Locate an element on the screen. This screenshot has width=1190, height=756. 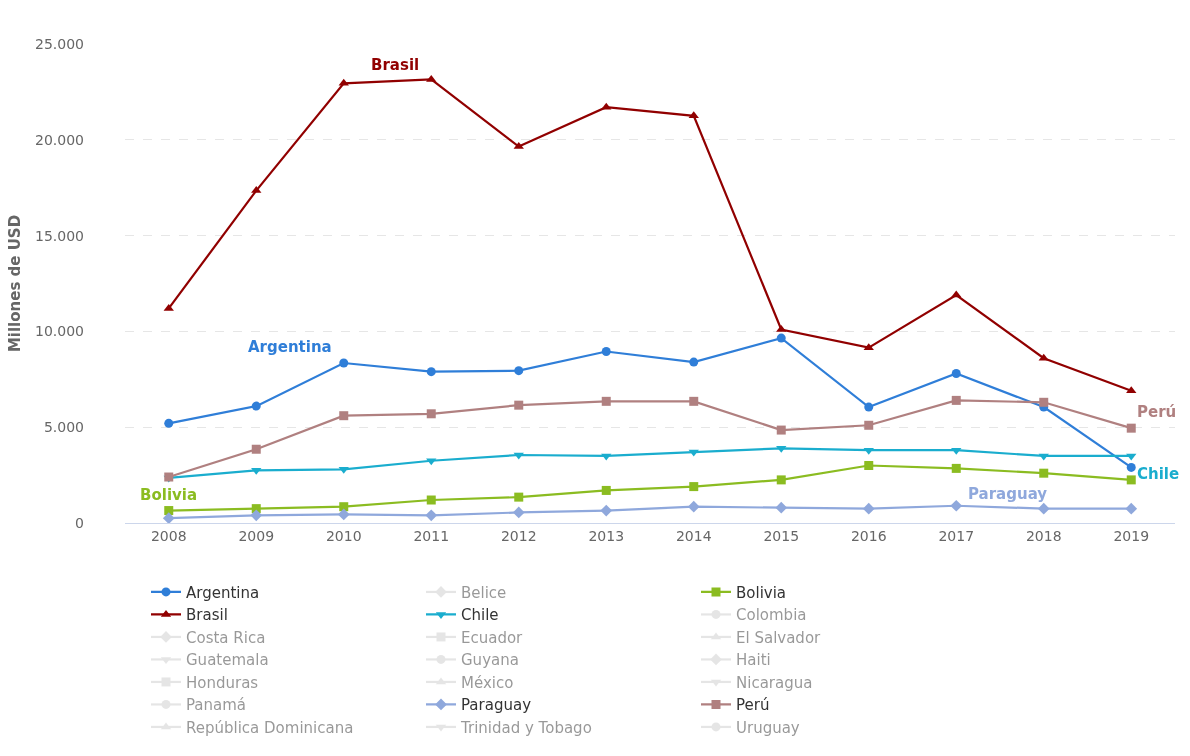
legend-label: Guyana is located at coordinates (490, 660).